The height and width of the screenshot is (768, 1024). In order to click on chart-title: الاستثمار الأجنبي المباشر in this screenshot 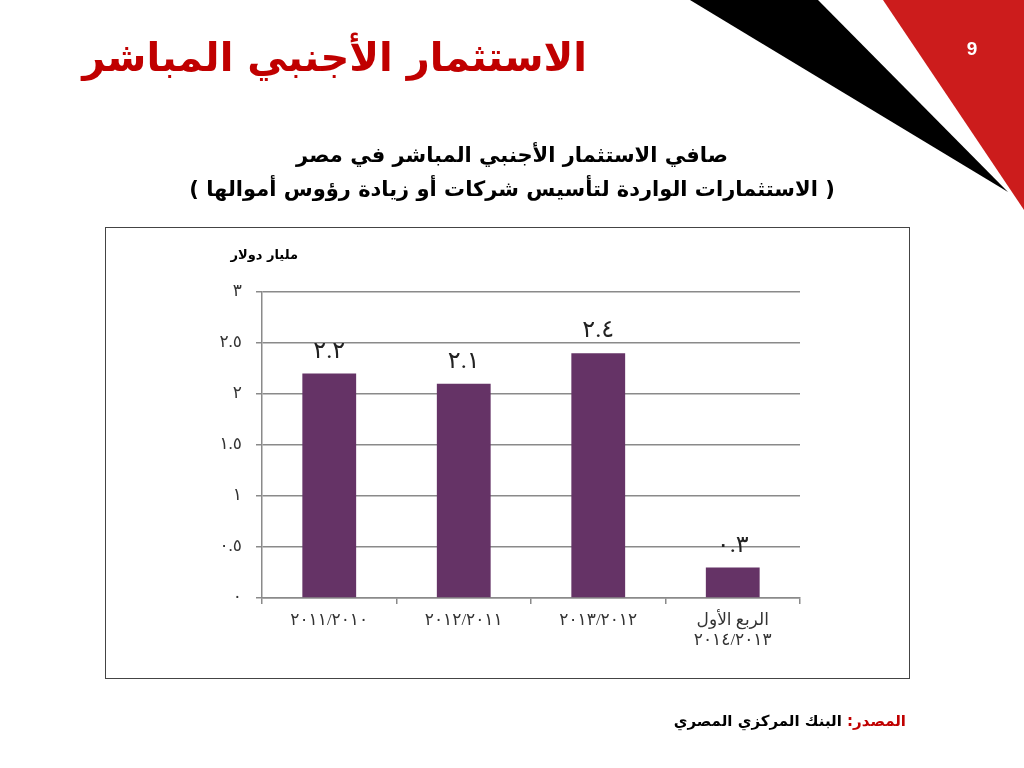, I will do `click(333, 57)`.